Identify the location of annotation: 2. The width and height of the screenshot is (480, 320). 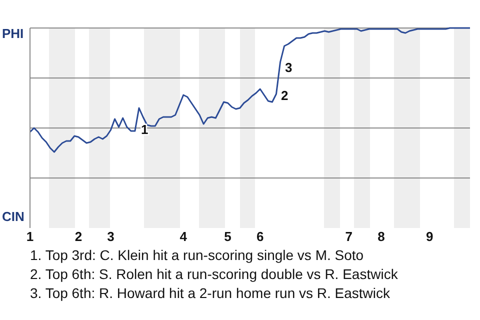
(284, 95).